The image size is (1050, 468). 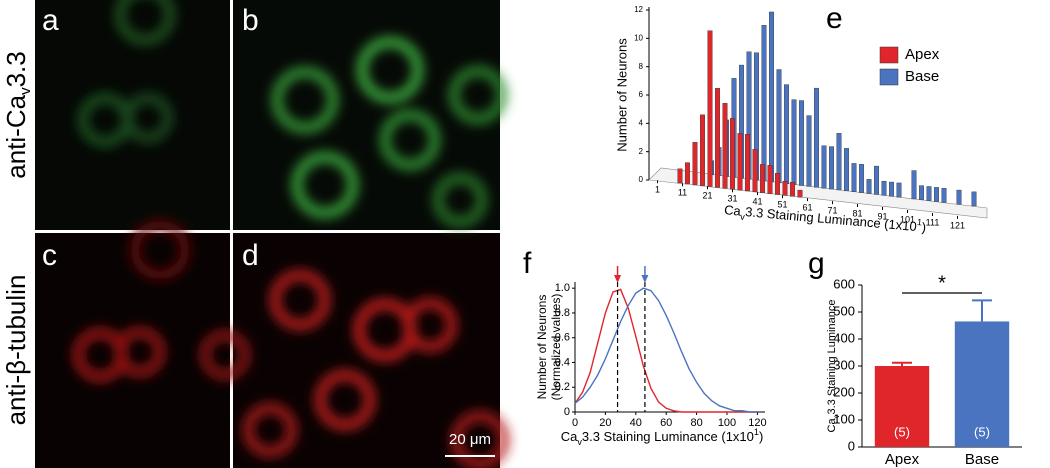 What do you see at coordinates (470, 439) in the screenshot?
I see `scale-bar-label: 20 μm` at bounding box center [470, 439].